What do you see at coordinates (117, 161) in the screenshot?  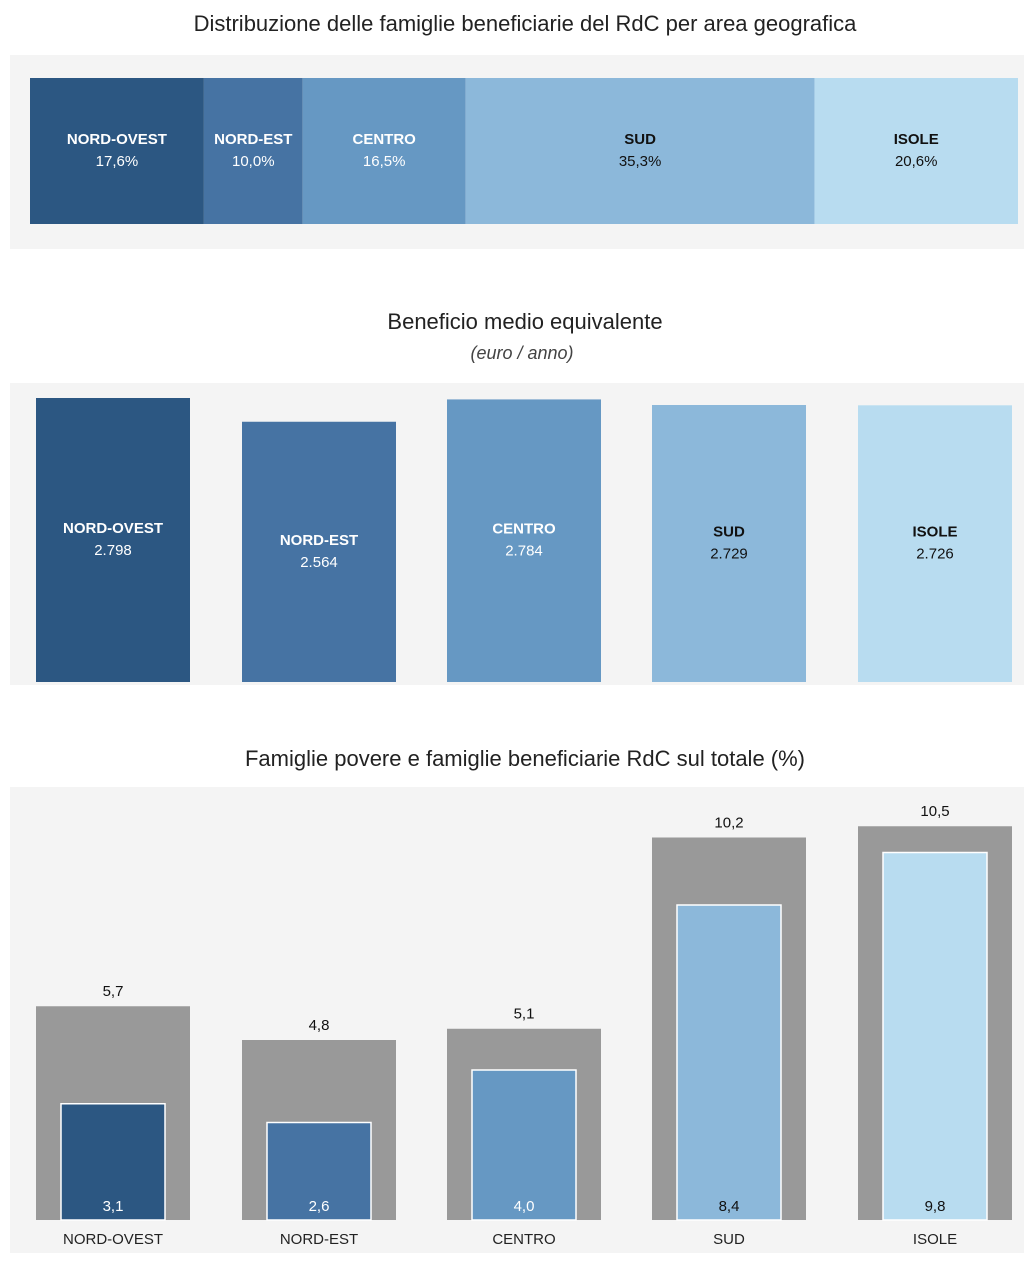 I see `value-label: 17,6%` at bounding box center [117, 161].